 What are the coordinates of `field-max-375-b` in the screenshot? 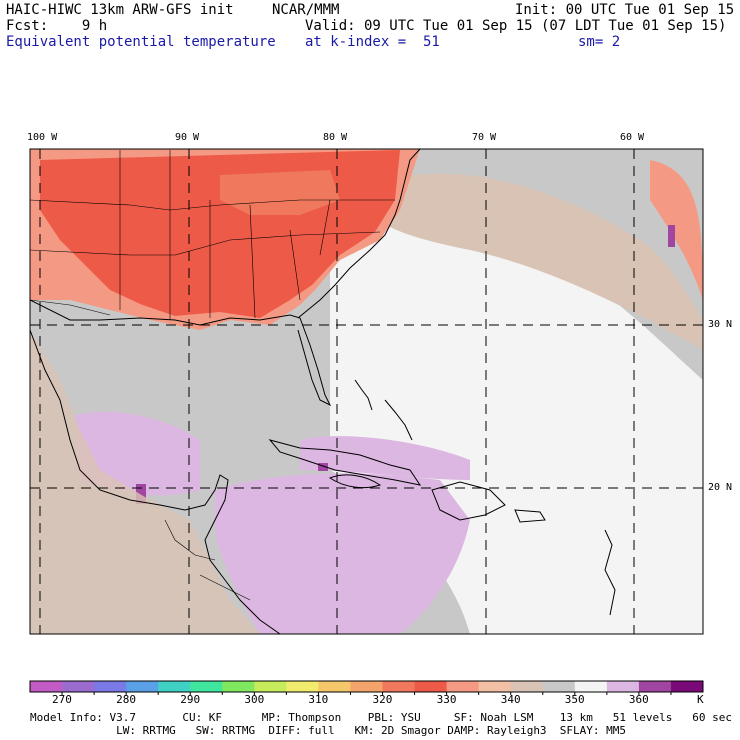 It's located at (323, 467).